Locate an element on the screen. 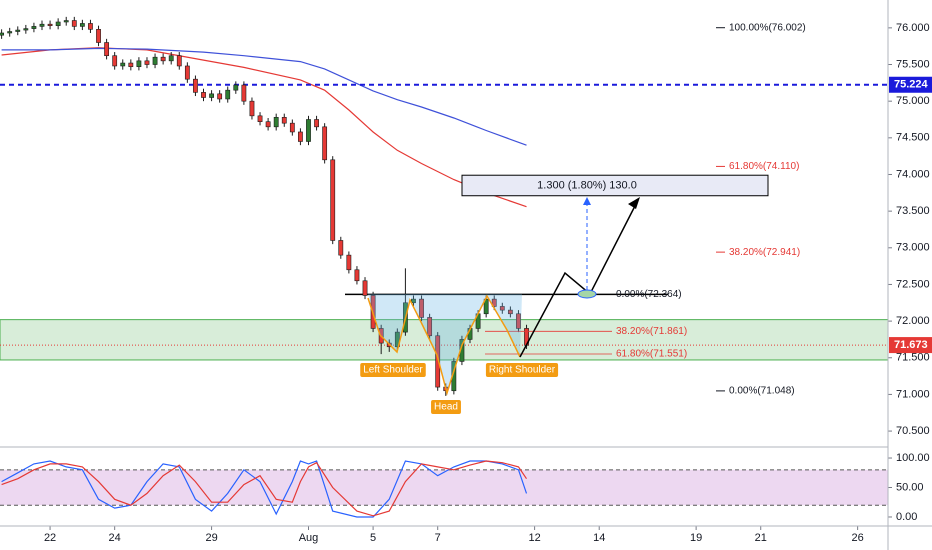  target-label: 1.300 (1.80%) 130.0 is located at coordinates (587, 185).